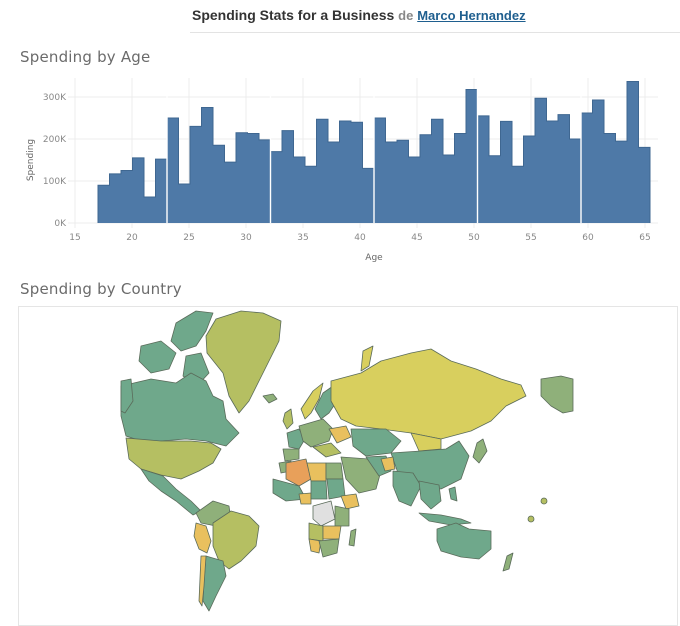 Image resolution: width=680 pixels, height=626 pixels. Describe the element at coordinates (464, 541) in the screenshot. I see `region-australia` at that location.